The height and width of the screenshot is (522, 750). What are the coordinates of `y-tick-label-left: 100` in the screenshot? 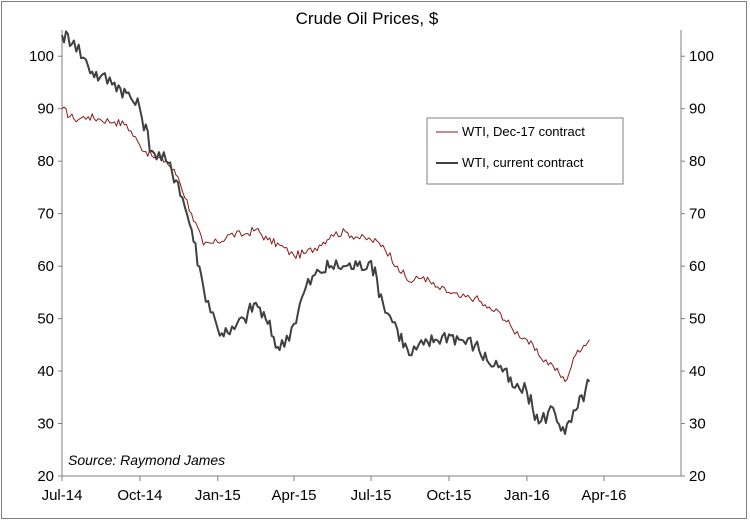 It's located at (41, 56).